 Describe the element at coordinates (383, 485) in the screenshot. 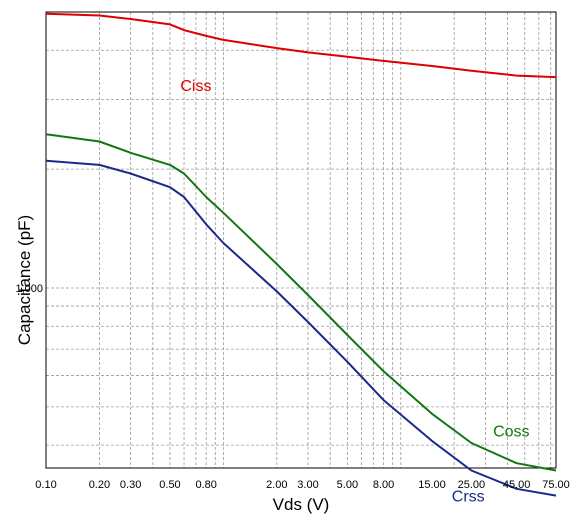

I see `x-tick-label: 8.00` at that location.